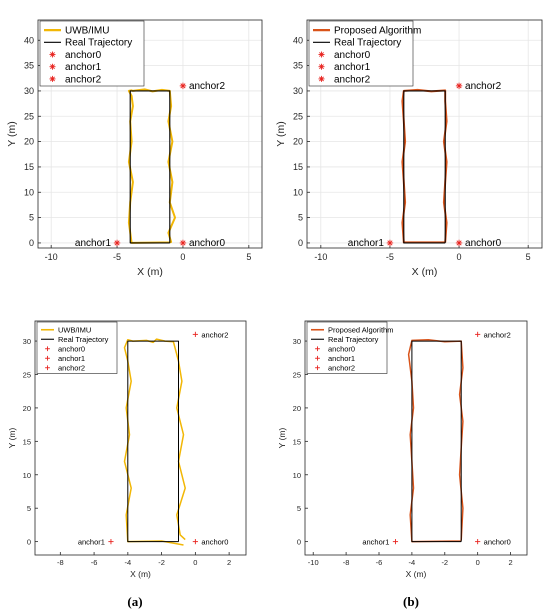 The width and height of the screenshot is (550, 613). Describe the element at coordinates (248, 257) in the screenshot. I see `x-tick-label: 5` at that location.